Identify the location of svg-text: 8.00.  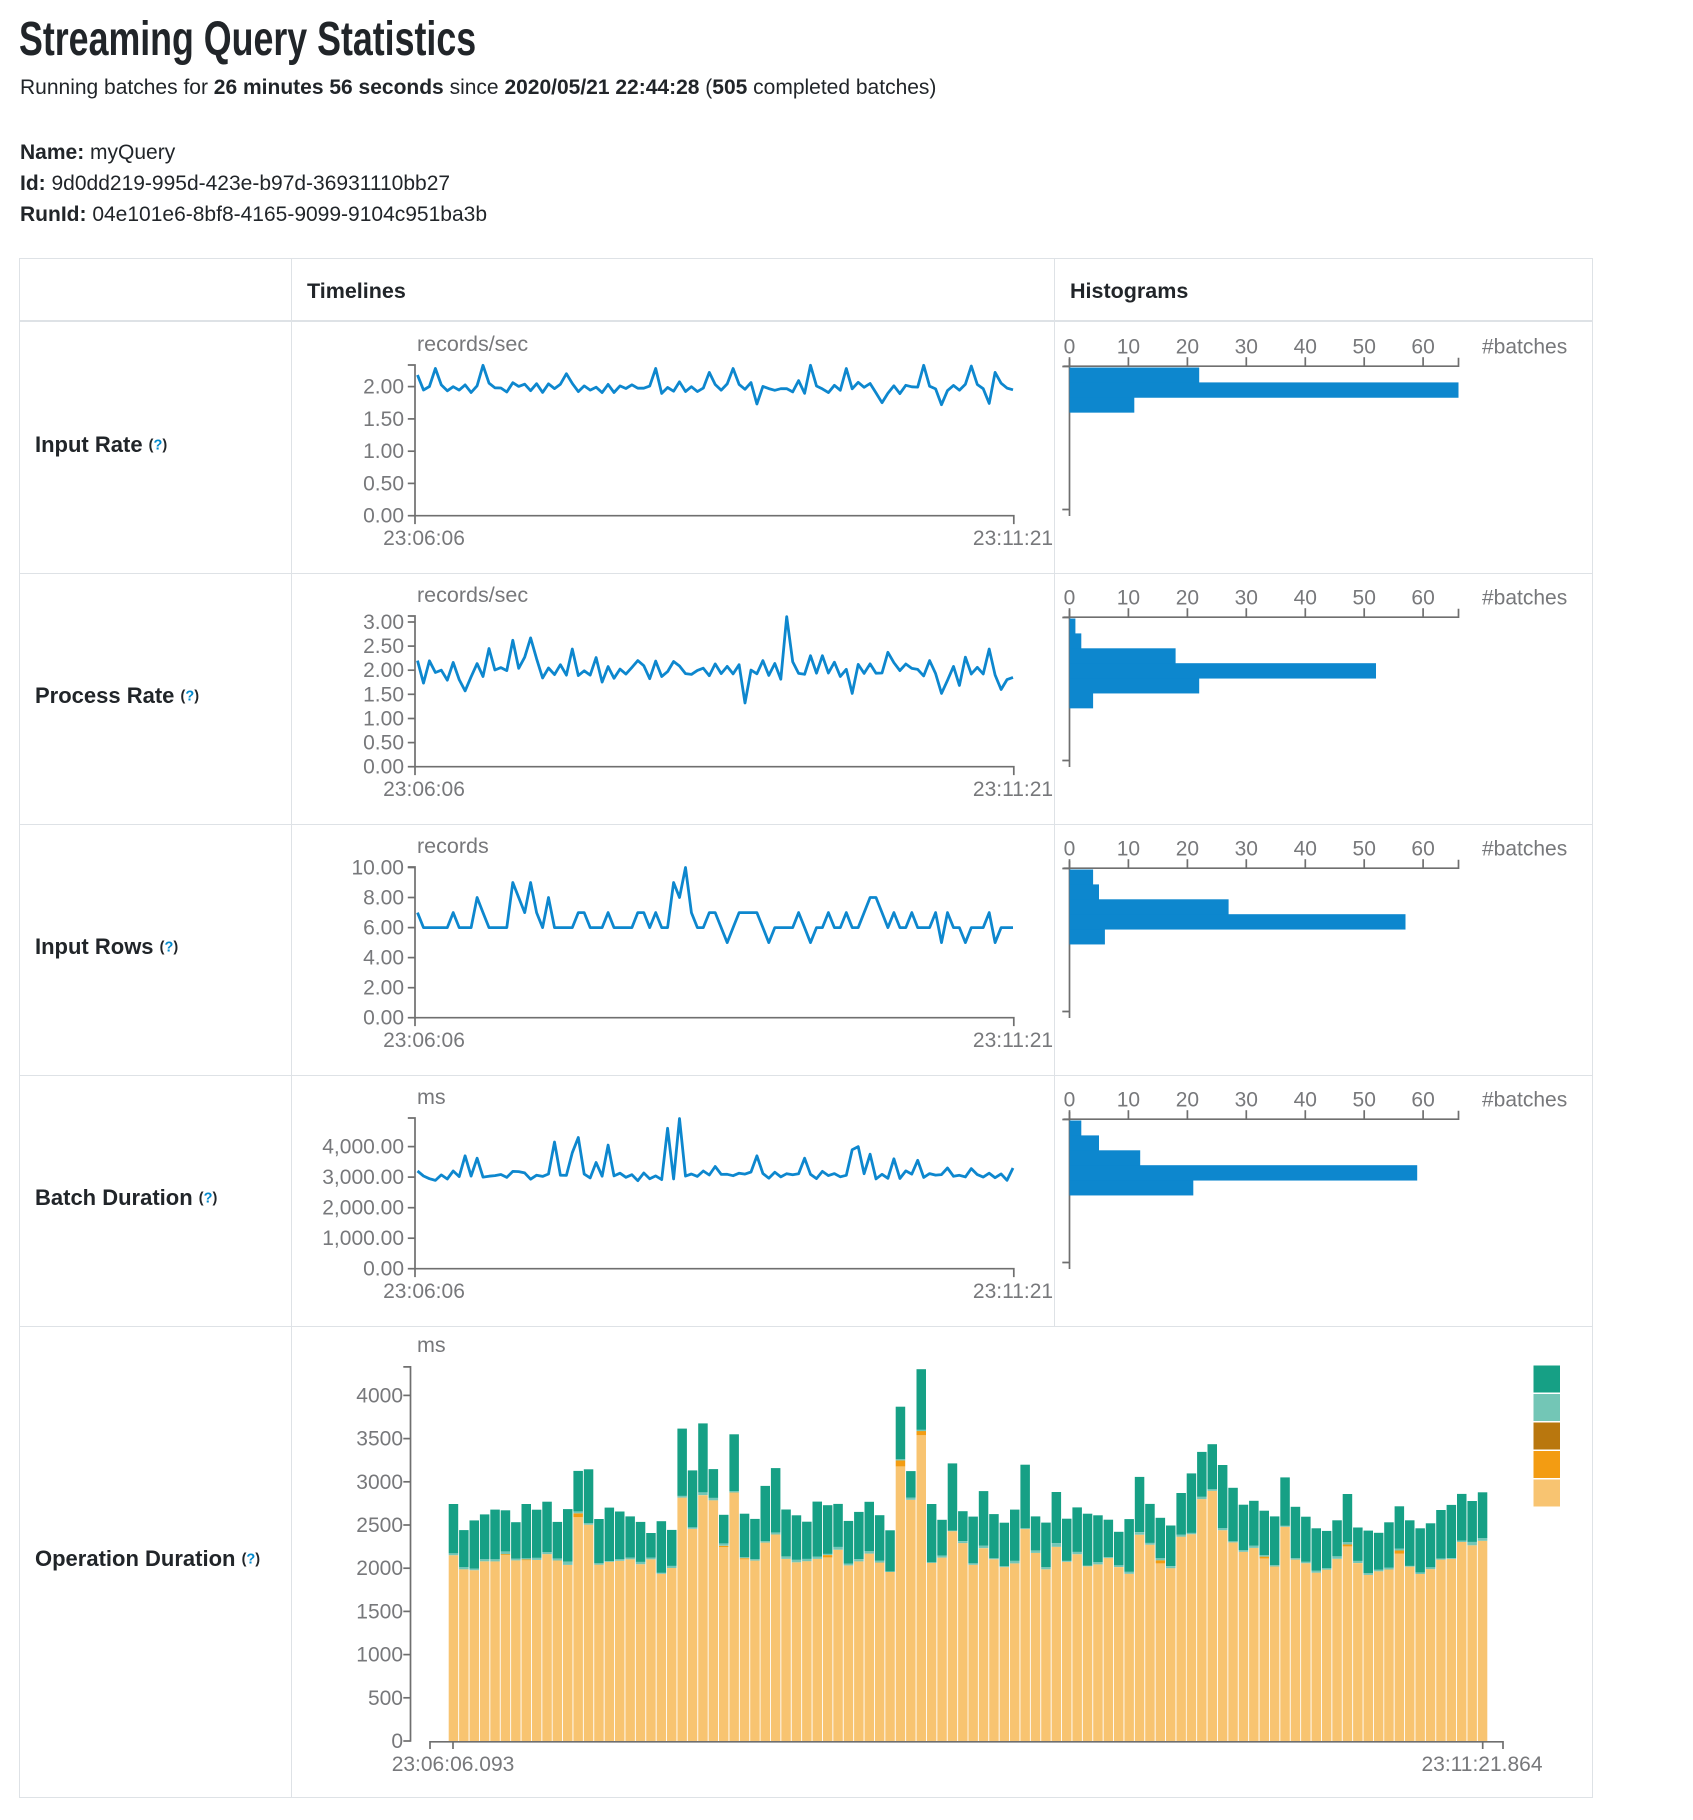
(383, 898).